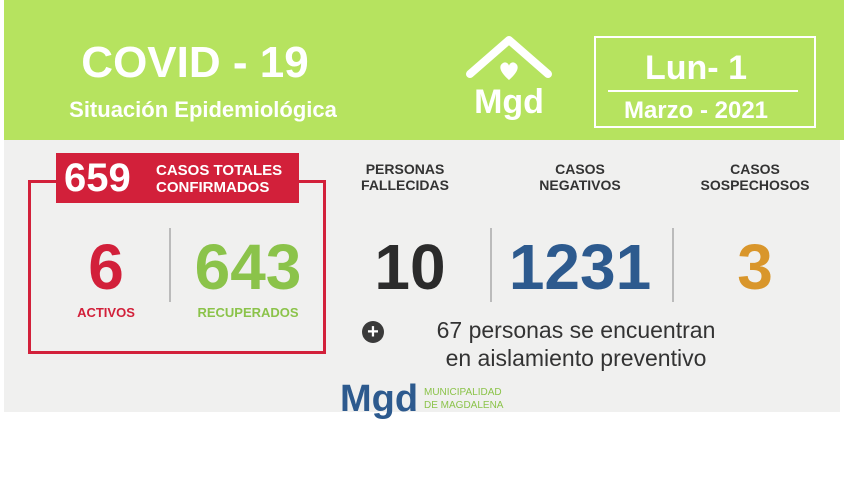 This screenshot has width=848, height=477. I want to click on plus-circle-icon: +, so click(373, 332).